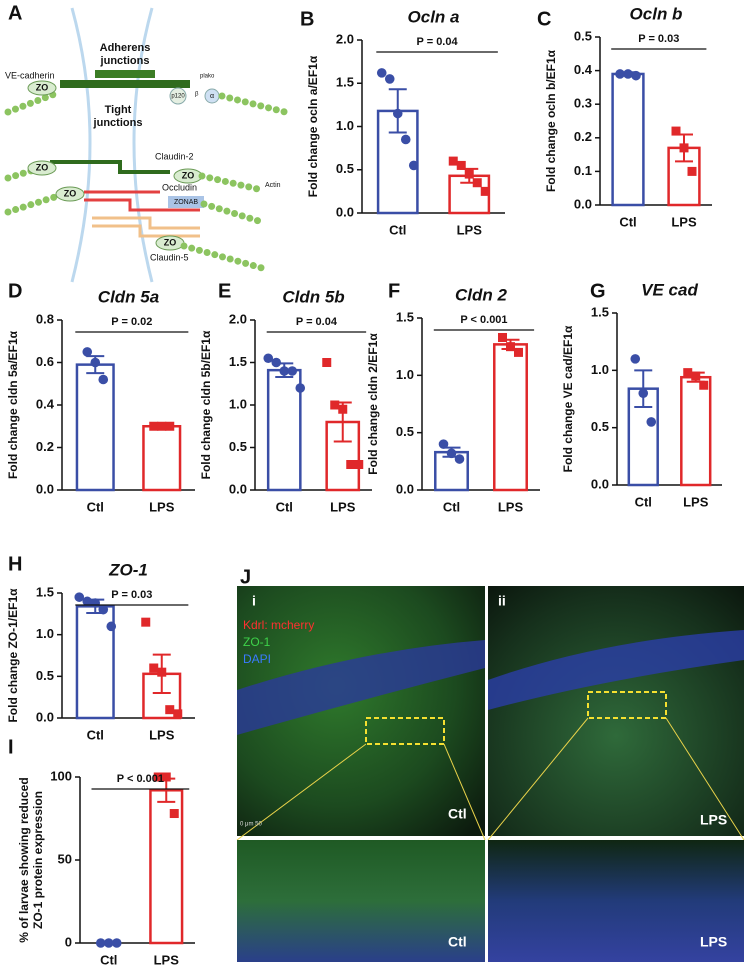 This screenshot has width=746, height=965. Describe the element at coordinates (178, 96) in the screenshot. I see `catenin` at that location.